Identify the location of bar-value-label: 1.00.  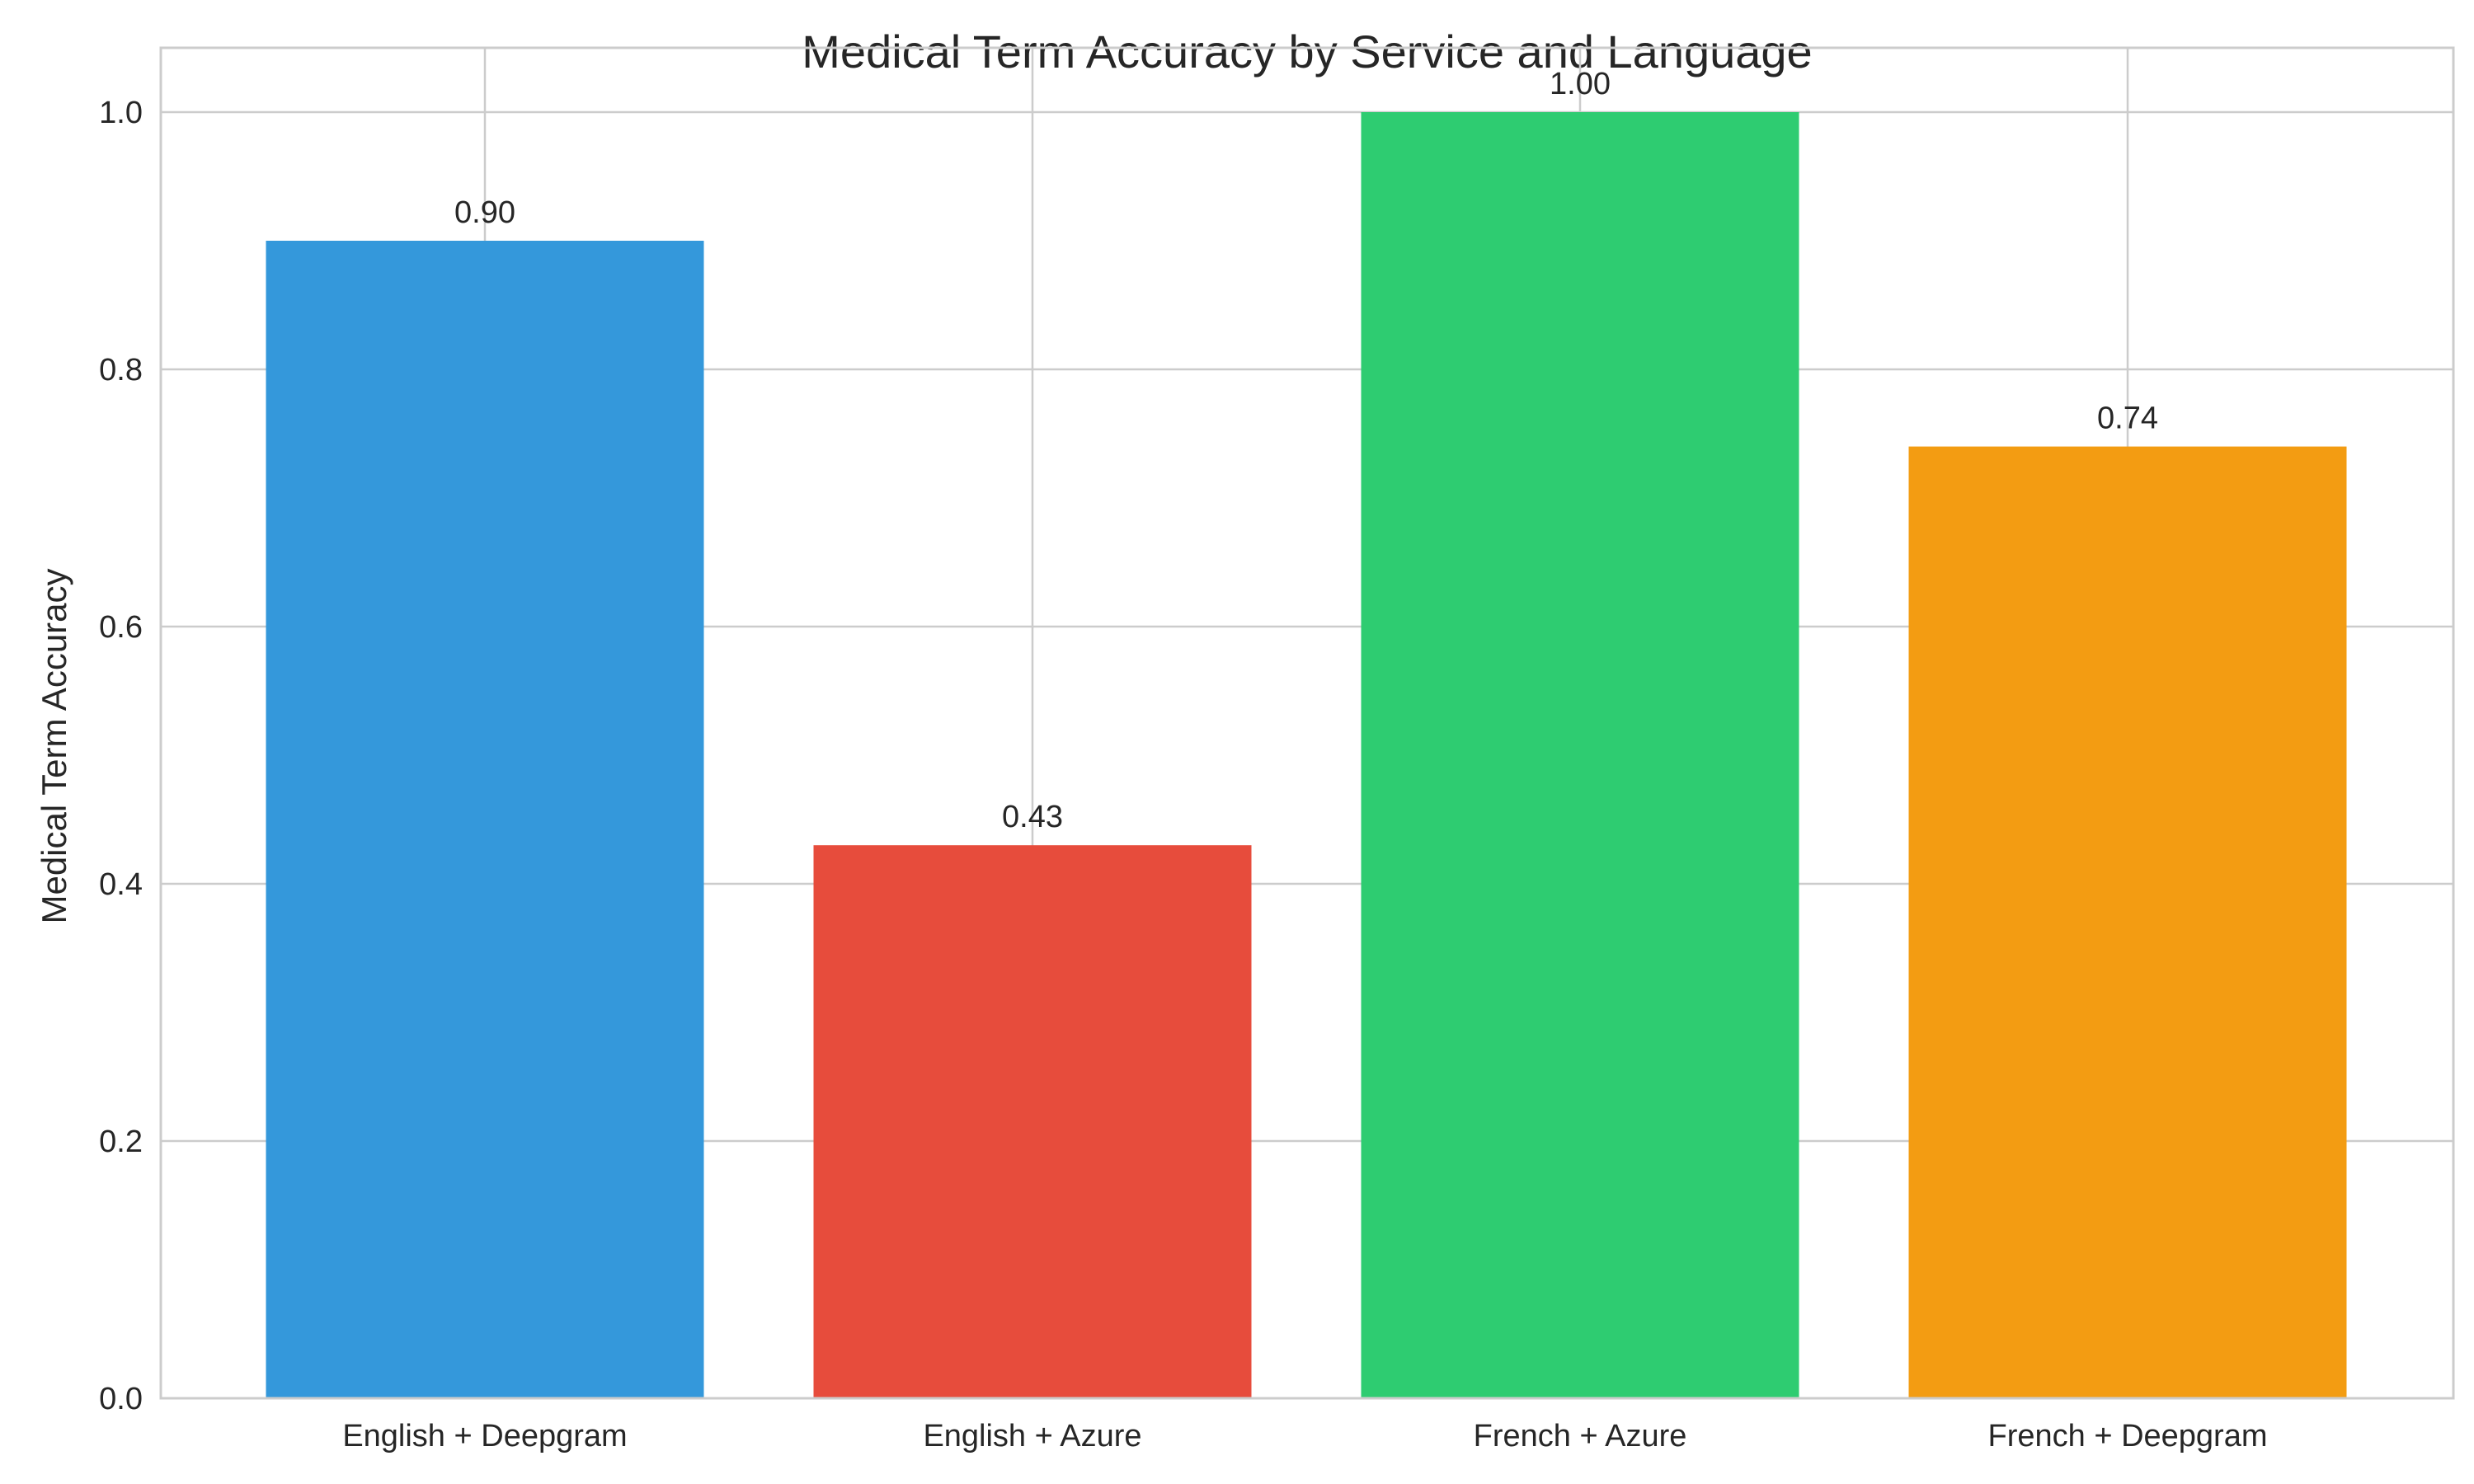
(1580, 84).